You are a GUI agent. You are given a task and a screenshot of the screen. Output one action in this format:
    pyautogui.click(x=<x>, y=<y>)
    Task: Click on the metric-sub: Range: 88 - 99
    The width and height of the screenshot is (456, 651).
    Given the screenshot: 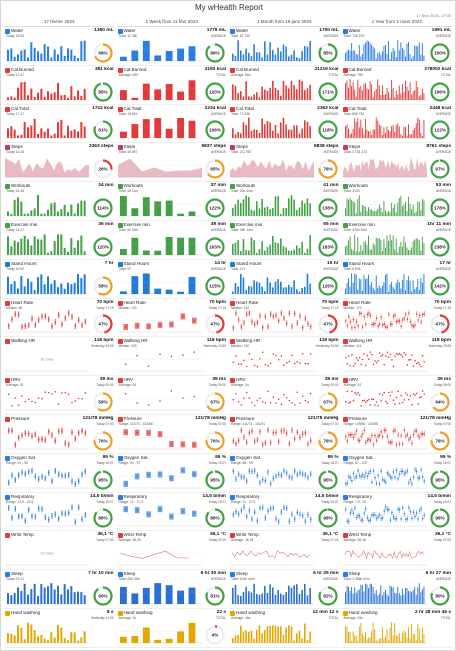 What is the action you would take?
    pyautogui.click(x=242, y=462)
    